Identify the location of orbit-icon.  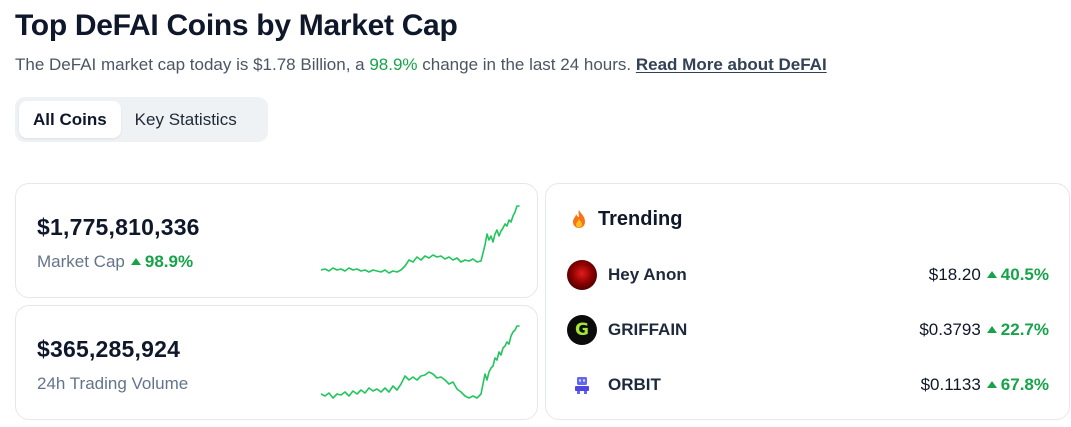
(582, 385).